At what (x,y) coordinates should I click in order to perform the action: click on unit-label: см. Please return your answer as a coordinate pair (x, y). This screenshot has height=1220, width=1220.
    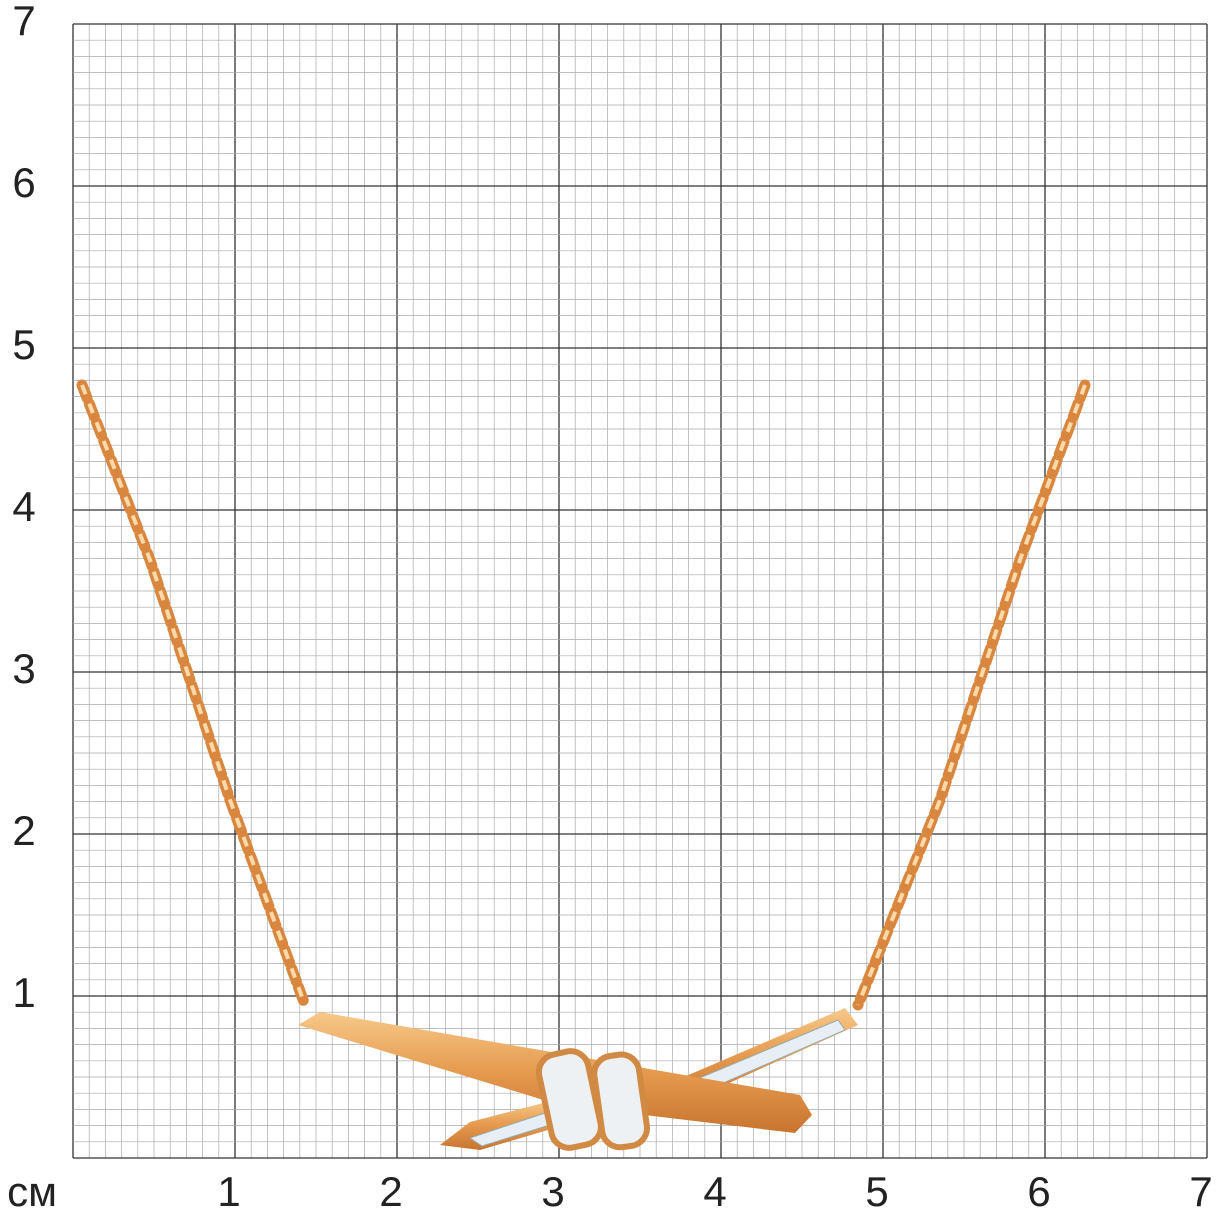
    Looking at the image, I should click on (32, 1191).